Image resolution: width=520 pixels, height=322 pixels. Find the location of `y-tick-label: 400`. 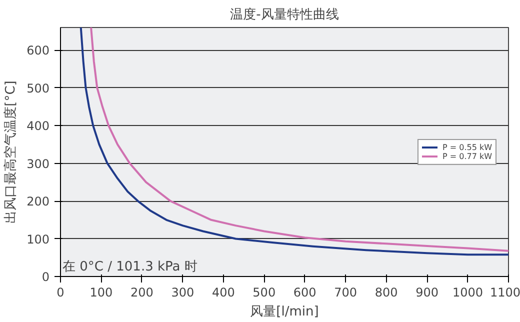

y-tick-label: 400 is located at coordinates (38, 126).